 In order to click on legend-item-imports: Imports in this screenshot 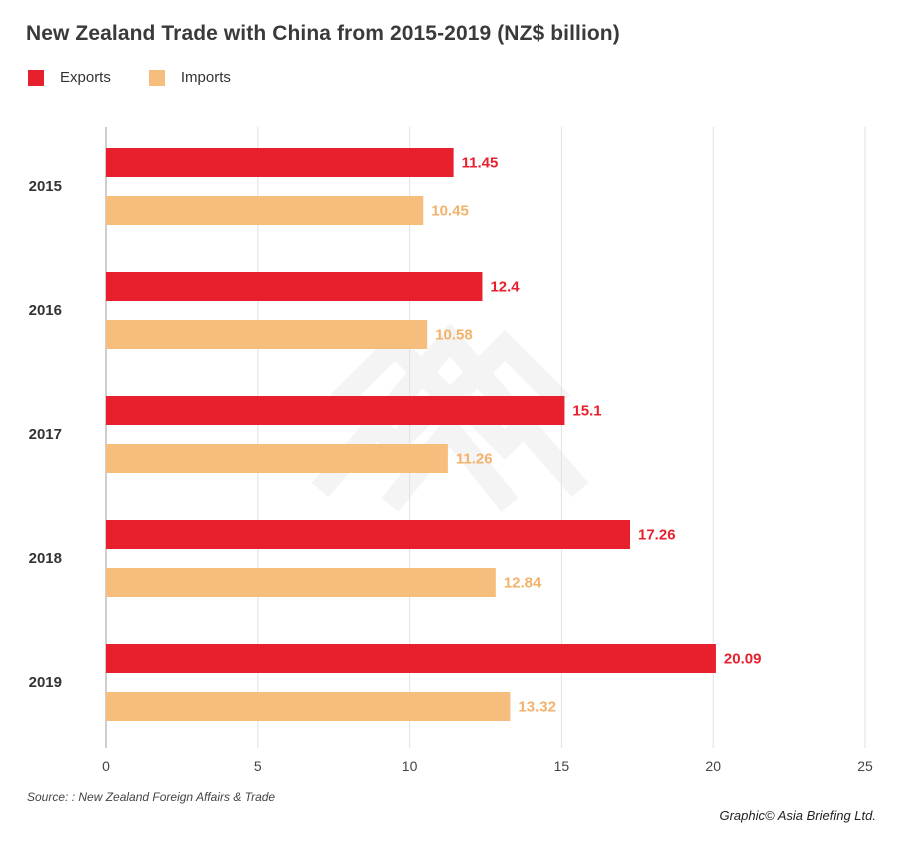, I will do `click(189, 77)`.